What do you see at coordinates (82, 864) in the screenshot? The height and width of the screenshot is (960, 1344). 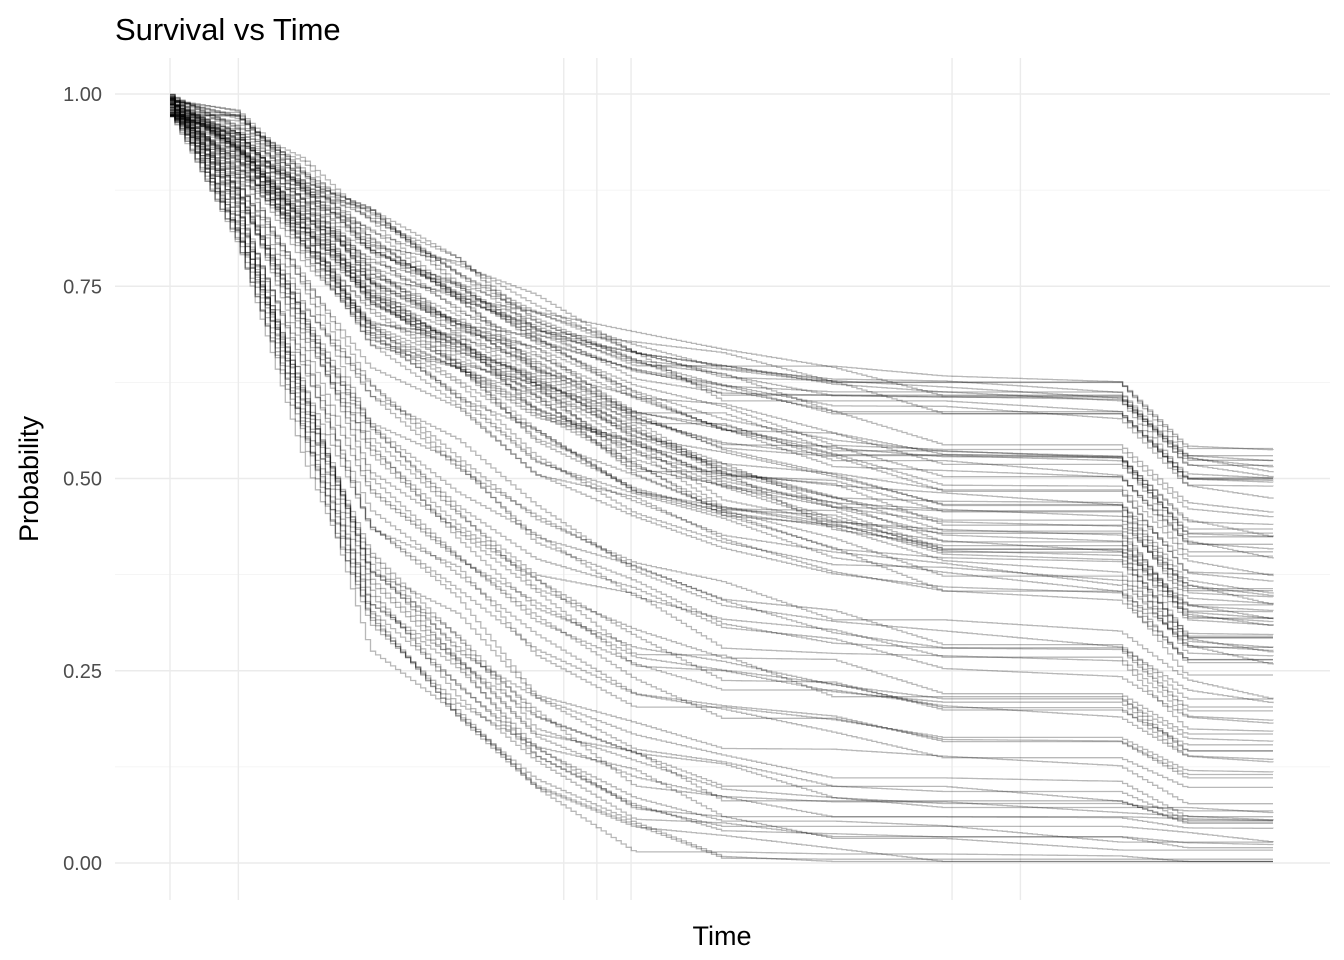 I see `y-tick-label: 0.00` at bounding box center [82, 864].